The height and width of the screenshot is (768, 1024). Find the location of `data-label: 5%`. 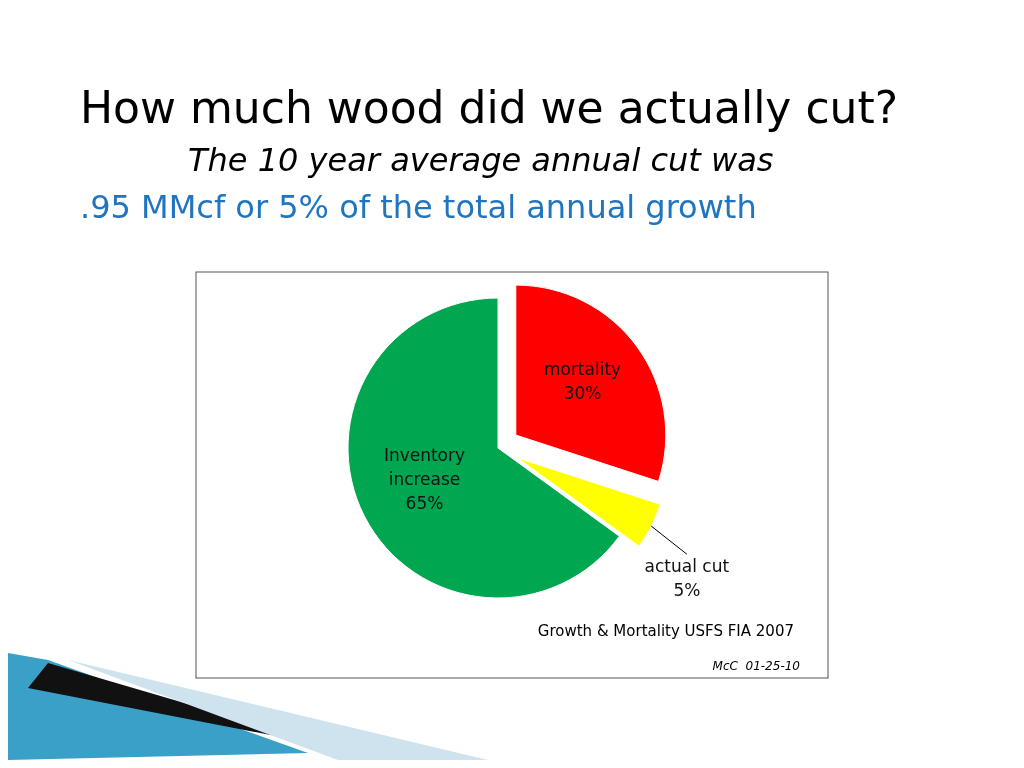

data-label: 5% is located at coordinates (687, 590).